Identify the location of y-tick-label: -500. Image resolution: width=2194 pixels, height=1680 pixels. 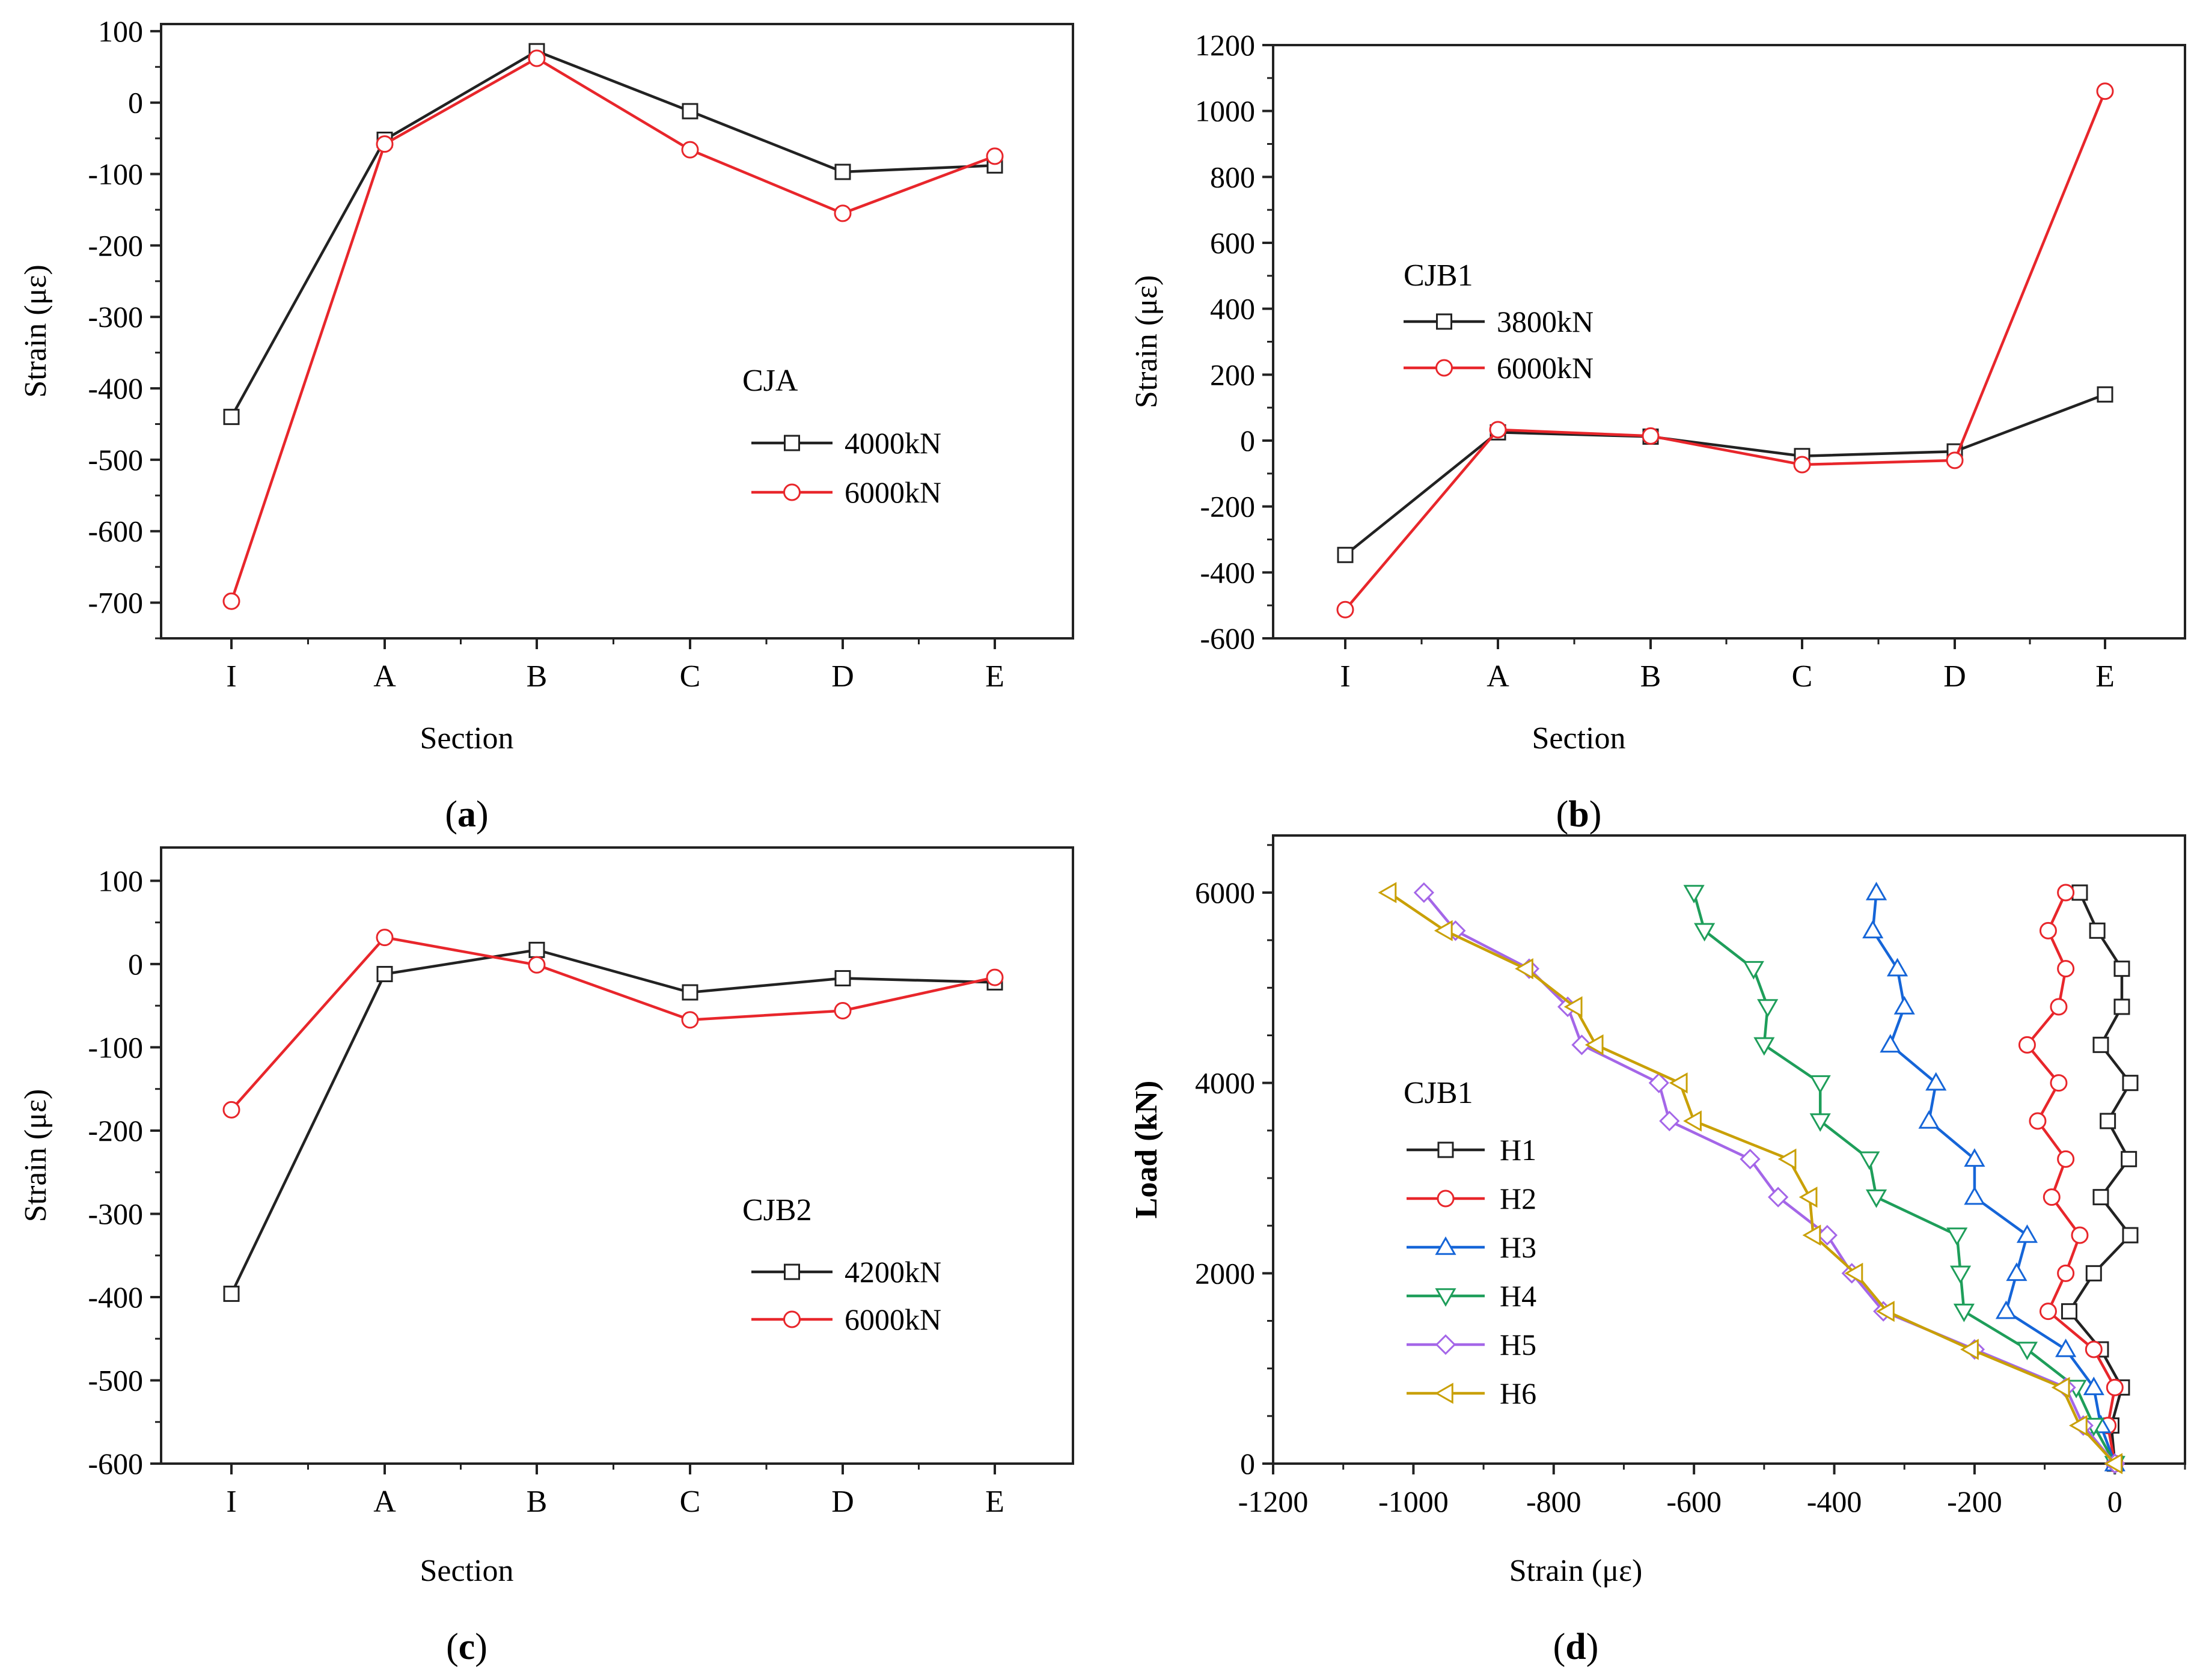
(116, 1380).